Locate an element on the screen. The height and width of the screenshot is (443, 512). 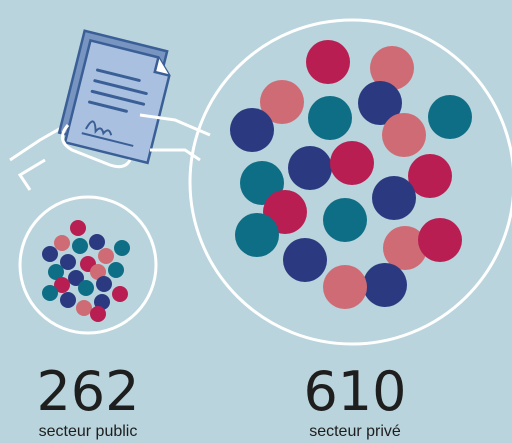
private-count: 610 is located at coordinates (354, 391).